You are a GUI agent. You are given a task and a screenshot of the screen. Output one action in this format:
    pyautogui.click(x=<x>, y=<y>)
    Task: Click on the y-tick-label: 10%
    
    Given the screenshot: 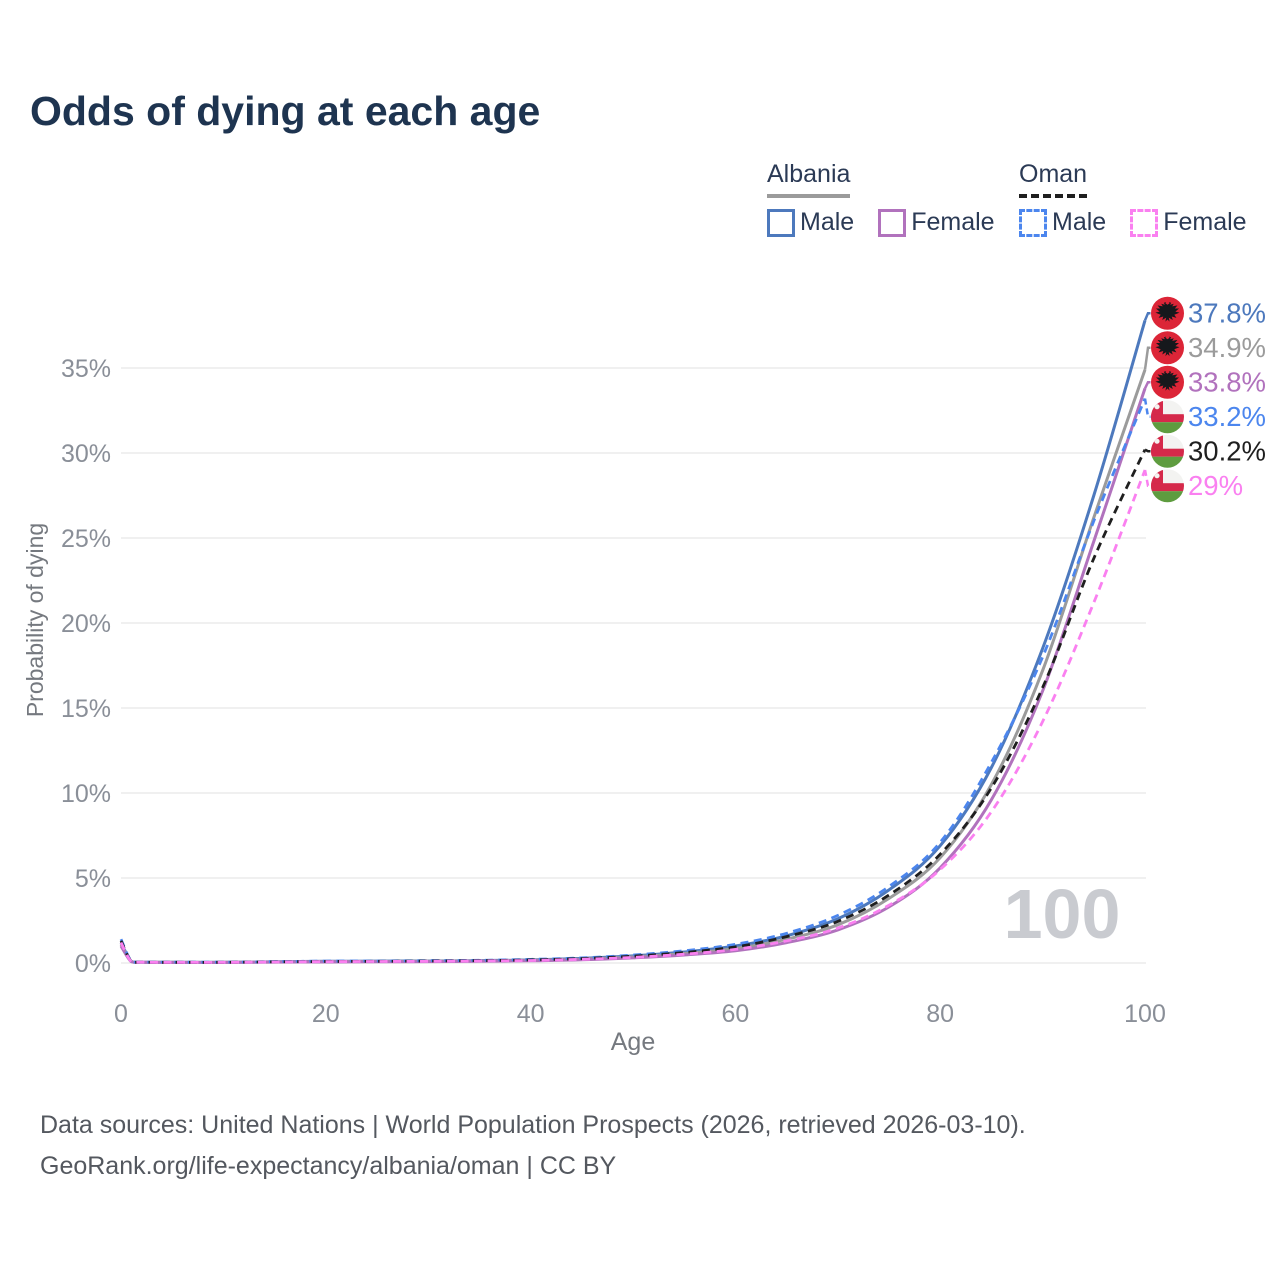 What is the action you would take?
    pyautogui.click(x=86, y=794)
    